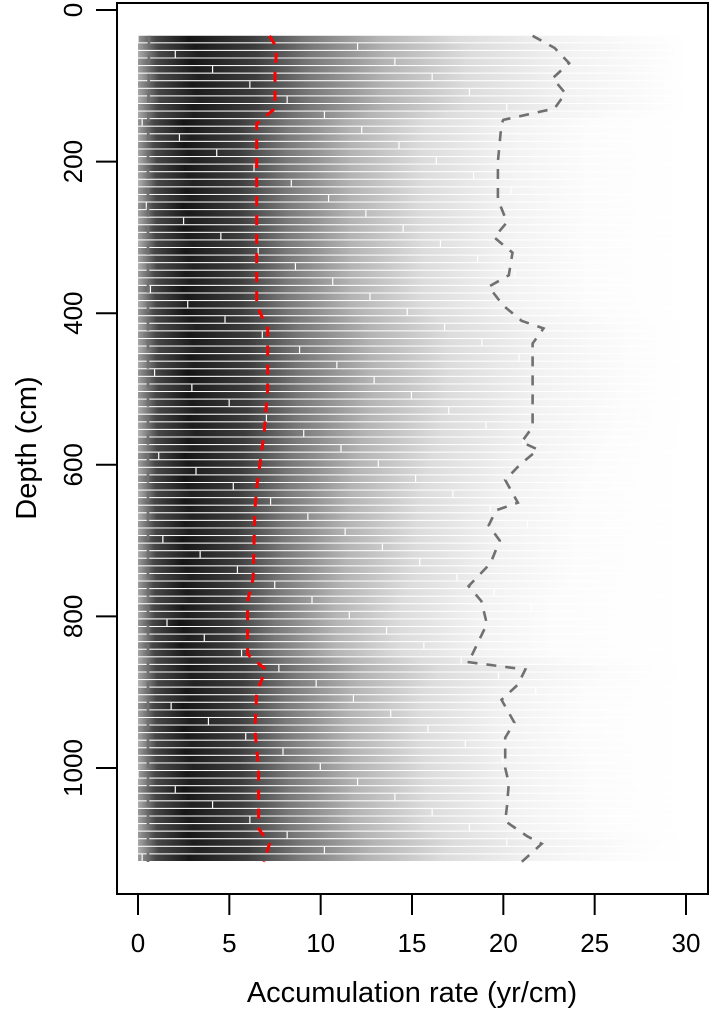 The image size is (713, 1013). What do you see at coordinates (416, 926) in the screenshot?
I see `x-axis: 0 5 10 15 20 25 30` at bounding box center [416, 926].